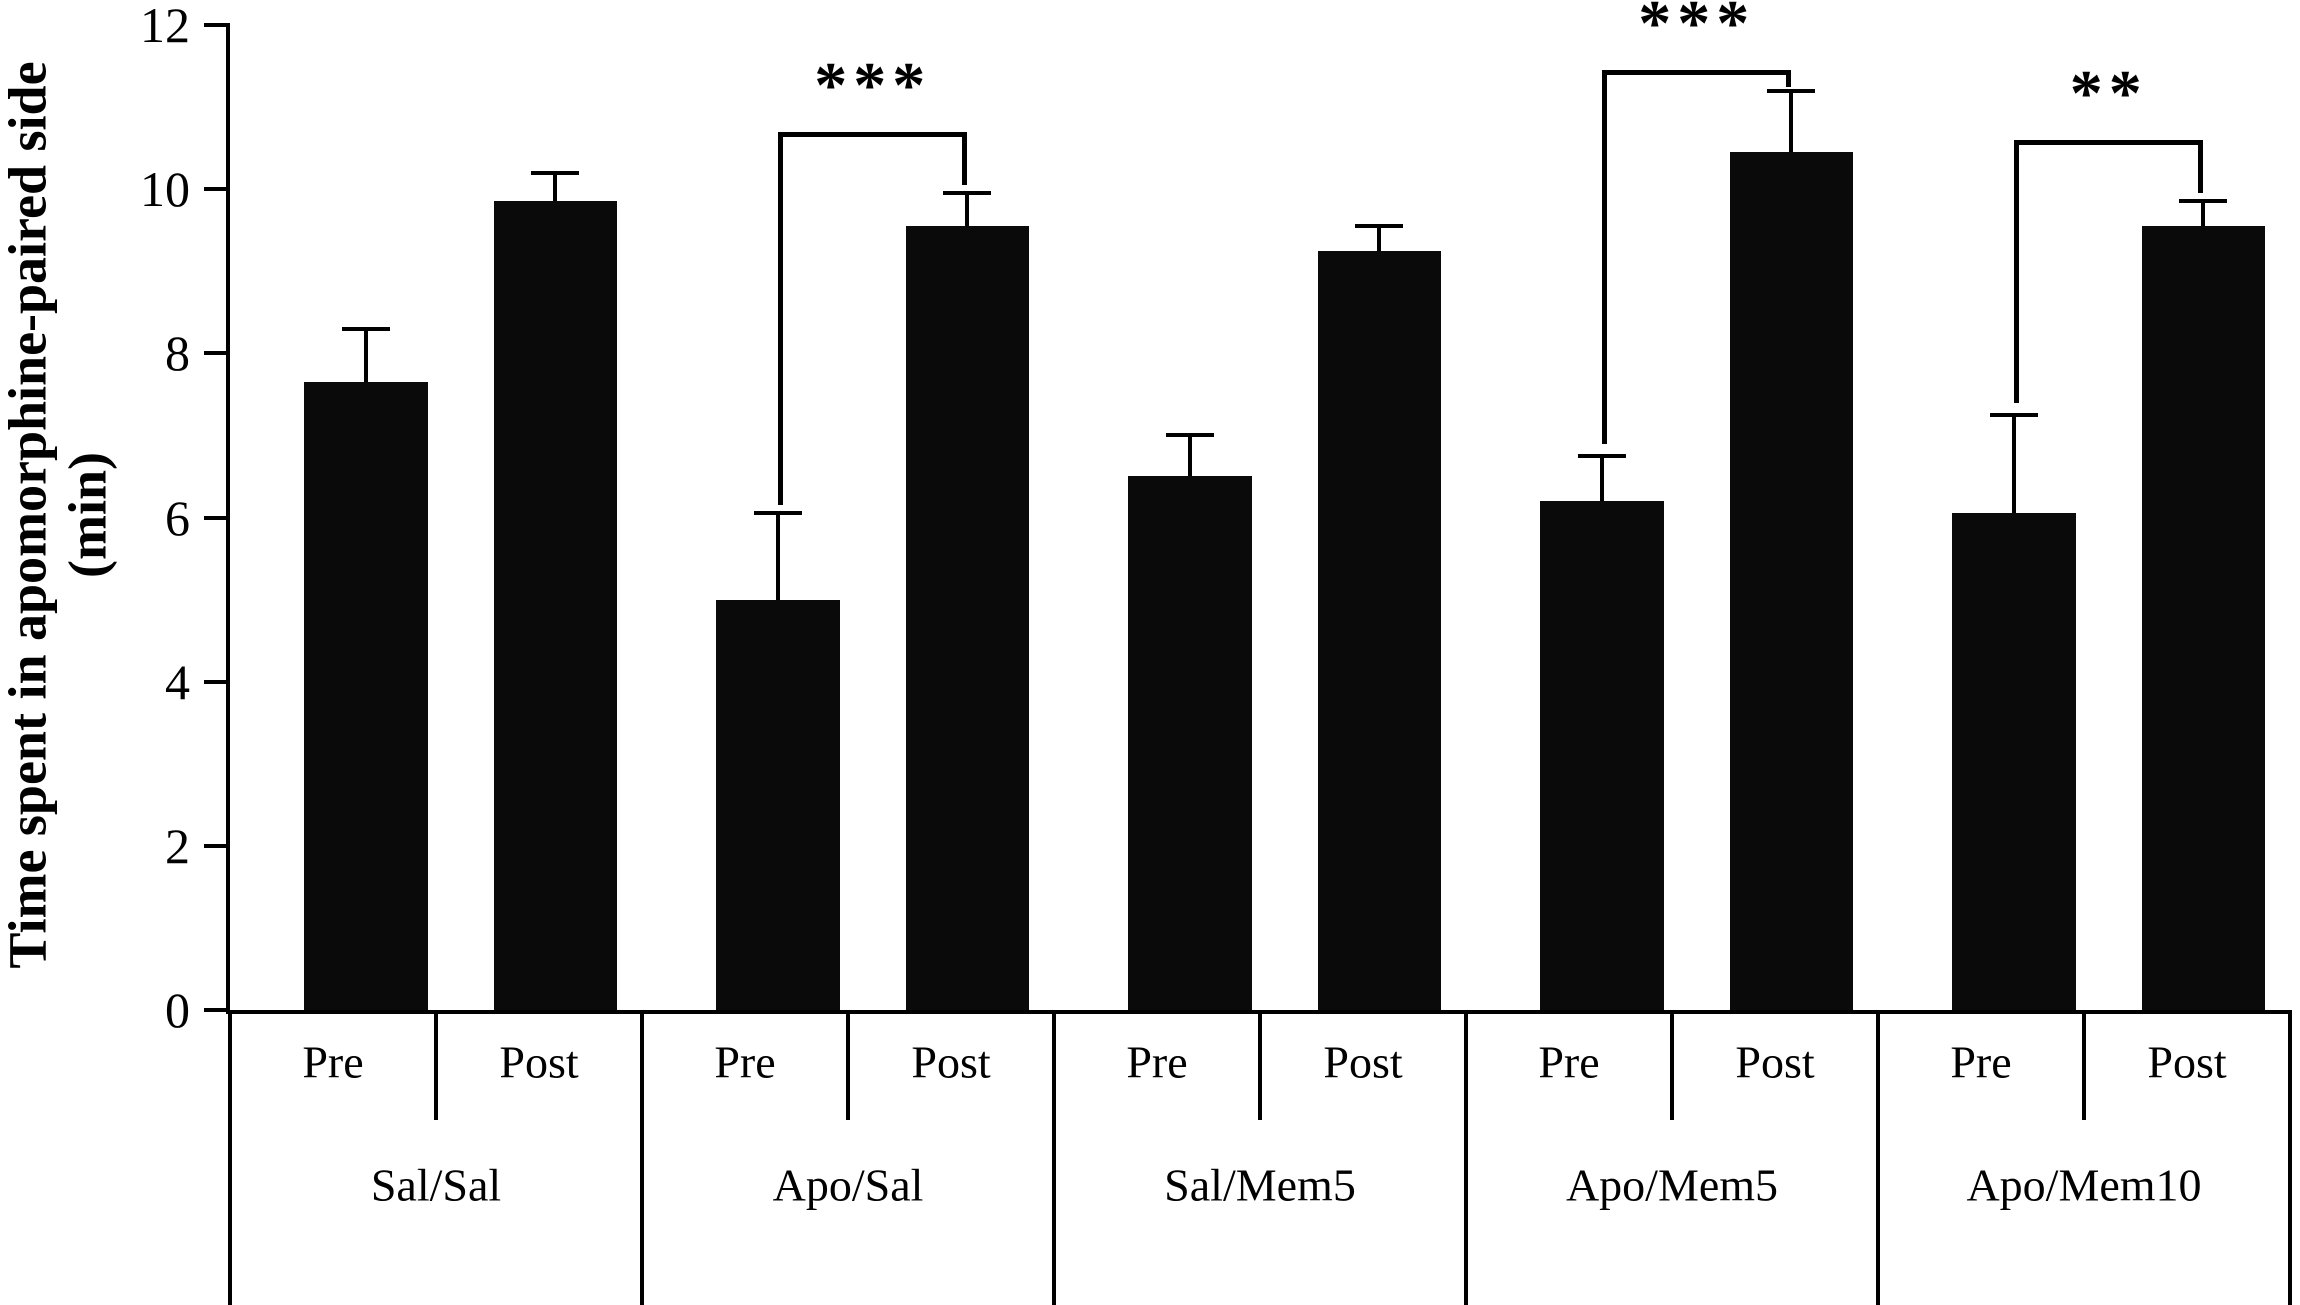  Describe the element at coordinates (177, 517) in the screenshot. I see `y-tick-label: 6` at that location.